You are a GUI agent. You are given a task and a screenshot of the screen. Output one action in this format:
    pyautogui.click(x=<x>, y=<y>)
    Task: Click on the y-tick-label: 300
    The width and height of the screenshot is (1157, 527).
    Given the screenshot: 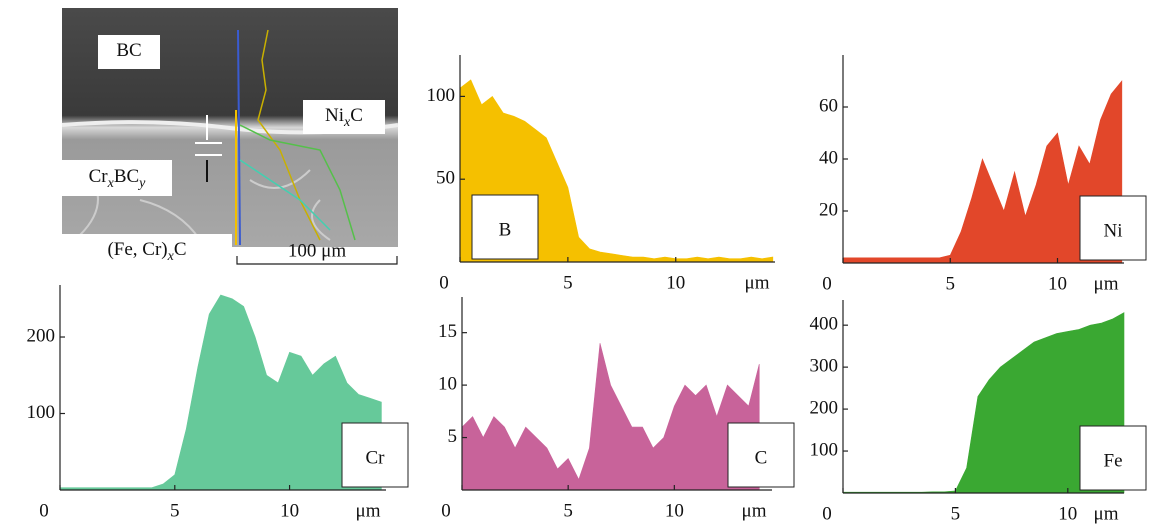 What is the action you would take?
    pyautogui.click(x=824, y=365)
    